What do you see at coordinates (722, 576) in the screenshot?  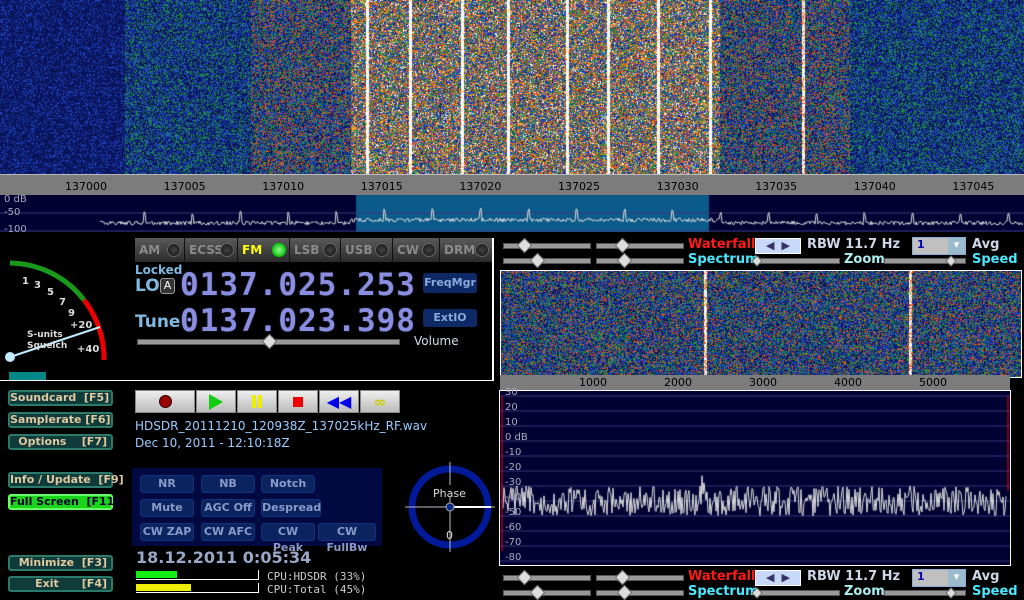 I see `waterfall-label: Waterfall` at bounding box center [722, 576].